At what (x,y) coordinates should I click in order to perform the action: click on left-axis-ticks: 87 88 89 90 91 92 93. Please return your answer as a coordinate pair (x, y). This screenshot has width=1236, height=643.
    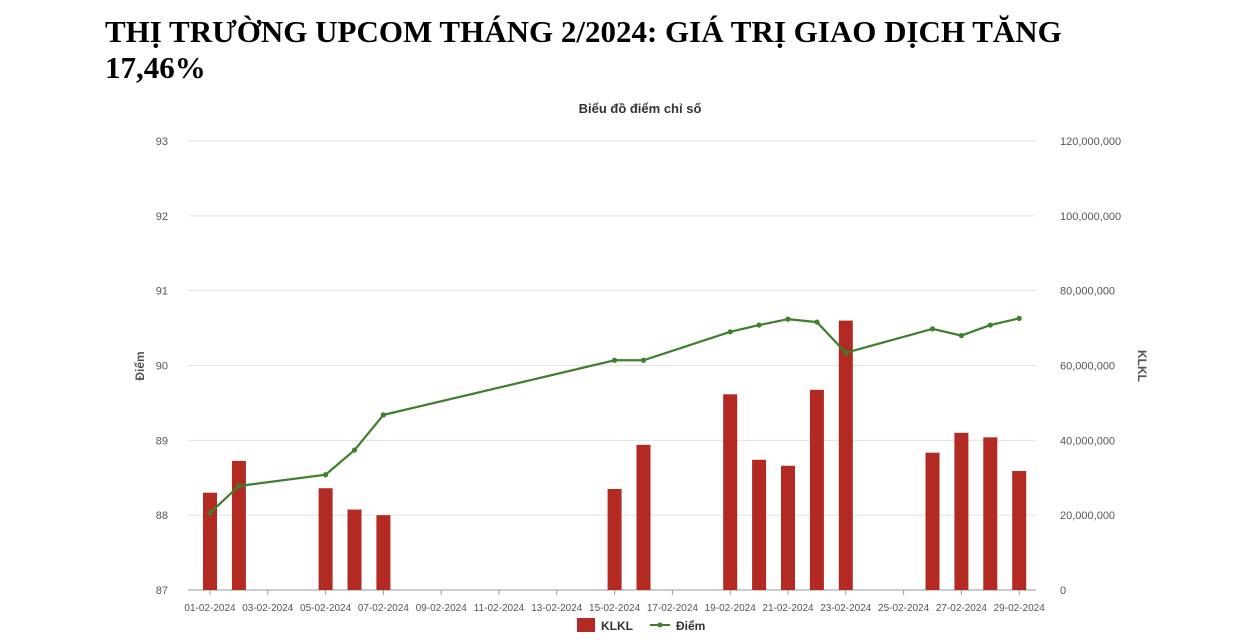
    Looking at the image, I should click on (162, 366).